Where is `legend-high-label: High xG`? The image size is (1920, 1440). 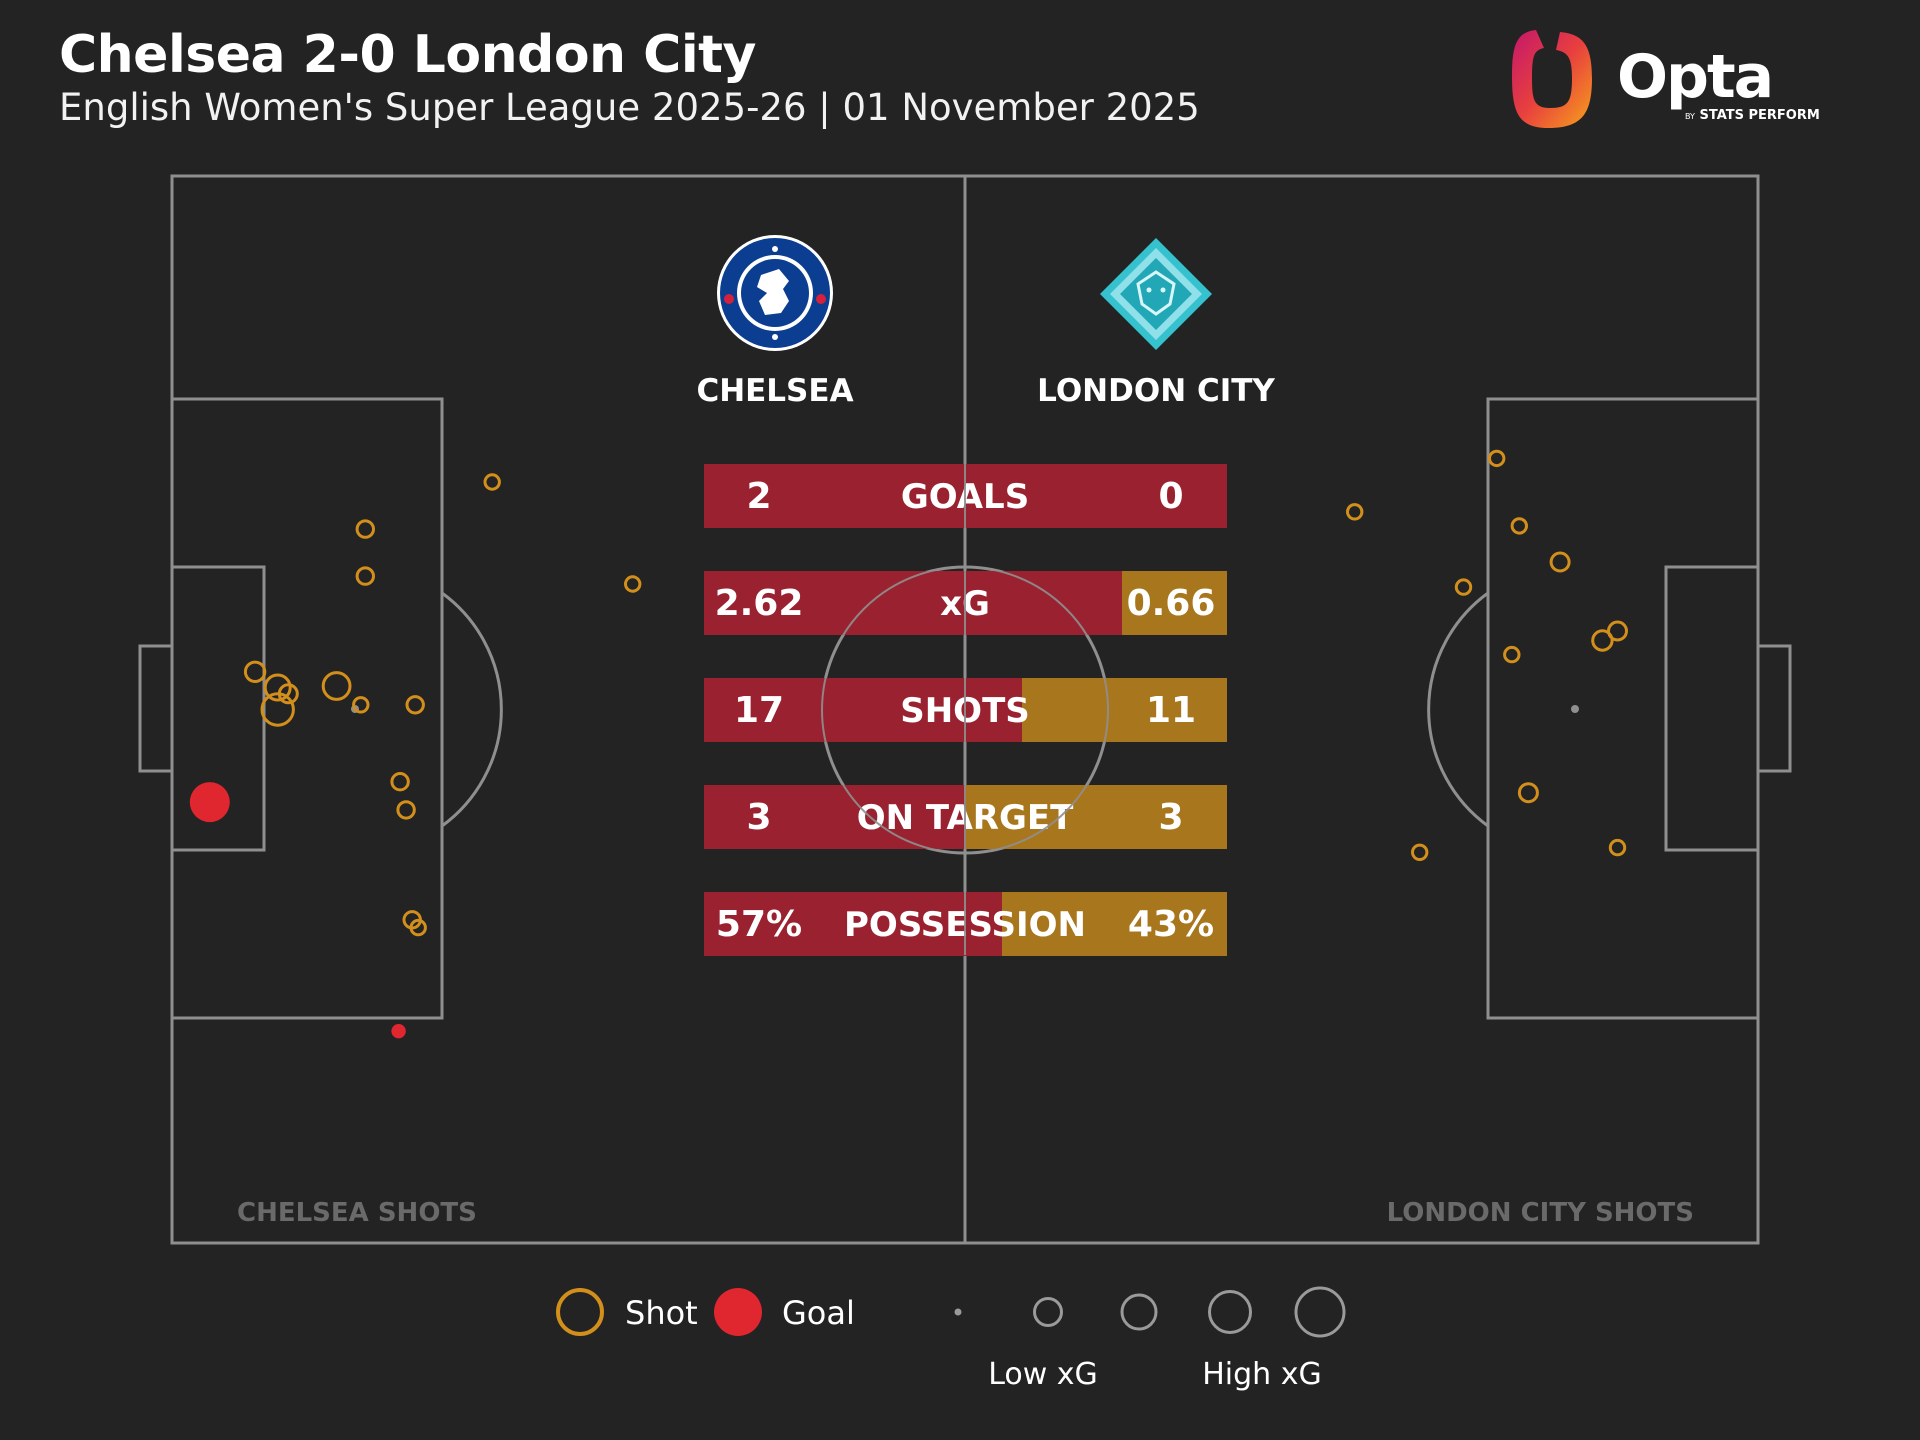 legend-high-label: High xG is located at coordinates (1262, 1374).